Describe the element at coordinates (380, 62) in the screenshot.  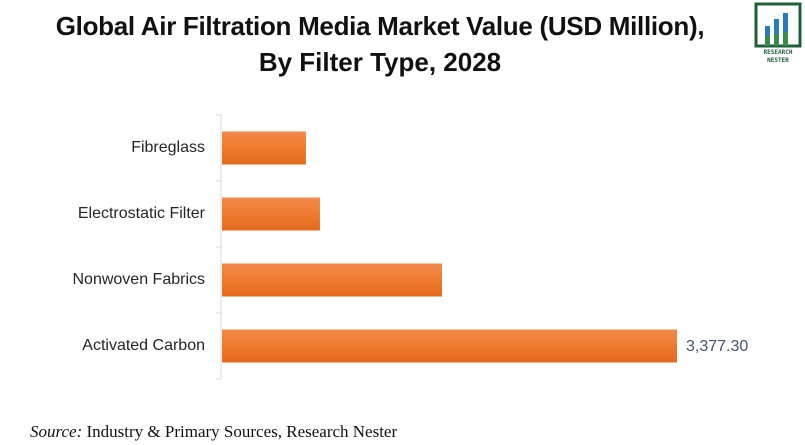
I see `chart-title-line2: By Filter Type, 2028` at that location.